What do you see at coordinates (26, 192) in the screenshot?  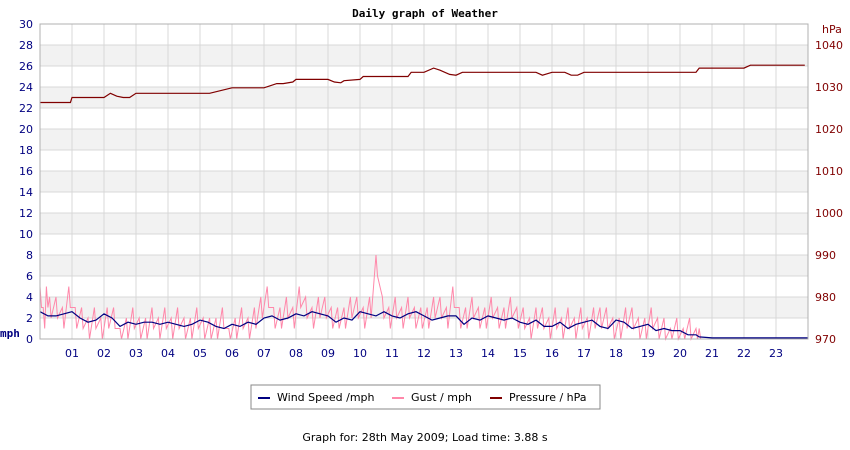 I see `y-left-tick-label: 14` at bounding box center [26, 192].